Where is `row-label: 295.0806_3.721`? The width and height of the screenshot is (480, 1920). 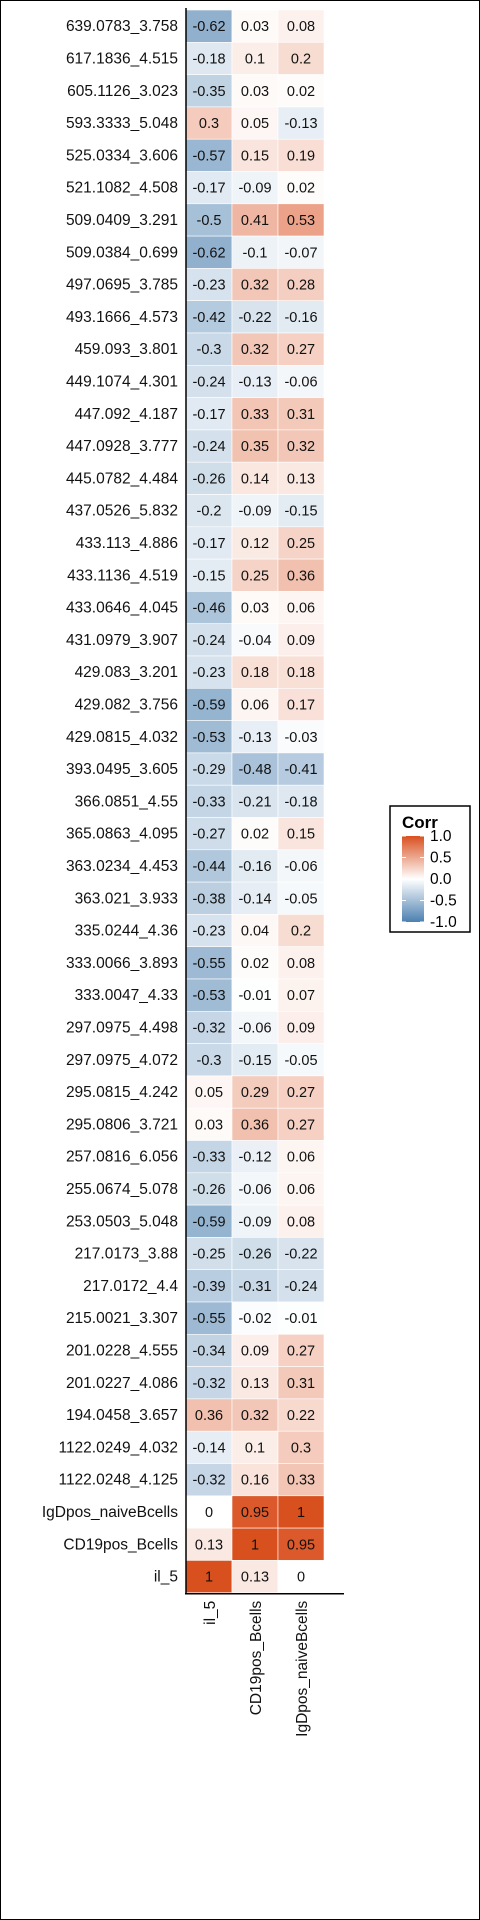 row-label: 295.0806_3.721 is located at coordinates (122, 1124).